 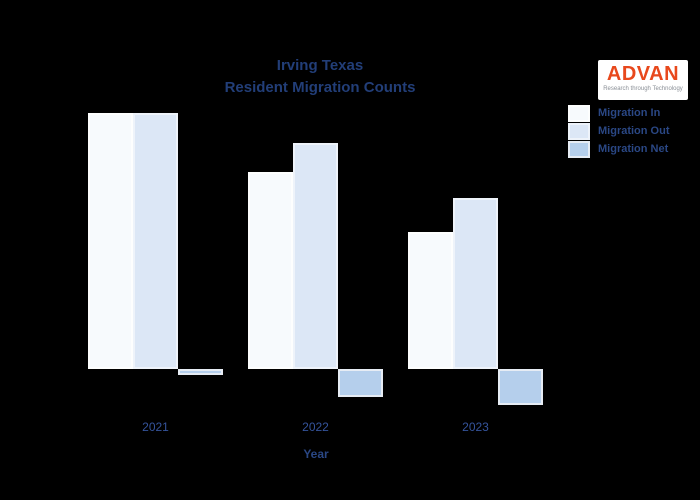 I want to click on legend-item-migration-in: Migration In, so click(x=619, y=113).